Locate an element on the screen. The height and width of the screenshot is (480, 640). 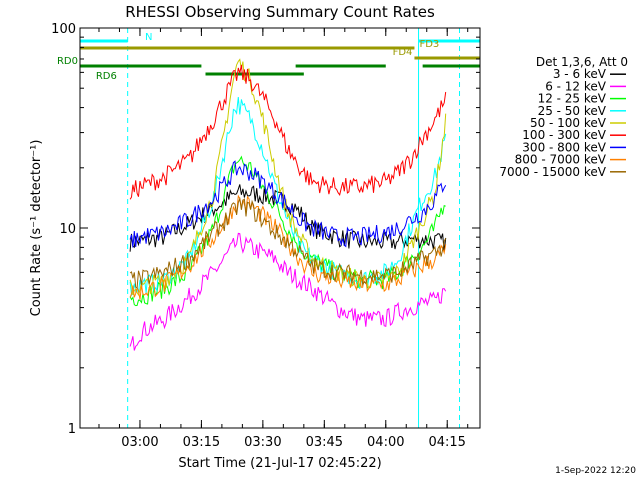
chart-title: RHESSI Observing Summary Count Rates is located at coordinates (280, 12).